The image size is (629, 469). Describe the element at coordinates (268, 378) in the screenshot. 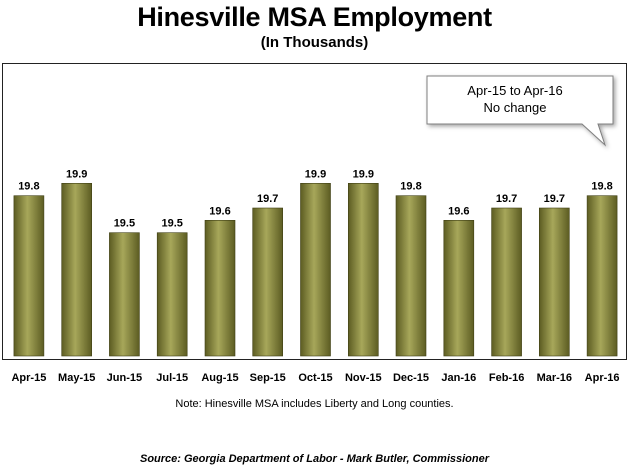

I see `x-tick-label-Sep-15: Sep-15` at that location.